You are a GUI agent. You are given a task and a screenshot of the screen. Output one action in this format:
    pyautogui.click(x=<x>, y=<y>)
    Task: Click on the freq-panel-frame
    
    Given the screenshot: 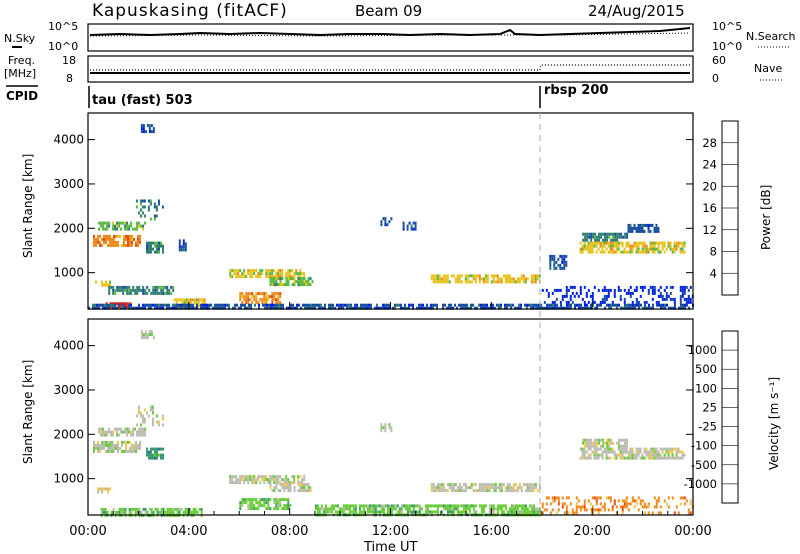 What is the action you would take?
    pyautogui.click(x=390, y=69)
    